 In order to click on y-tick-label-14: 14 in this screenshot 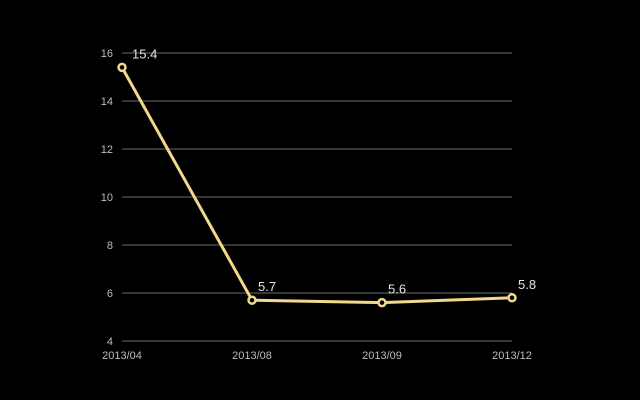, I will do `click(107, 102)`.